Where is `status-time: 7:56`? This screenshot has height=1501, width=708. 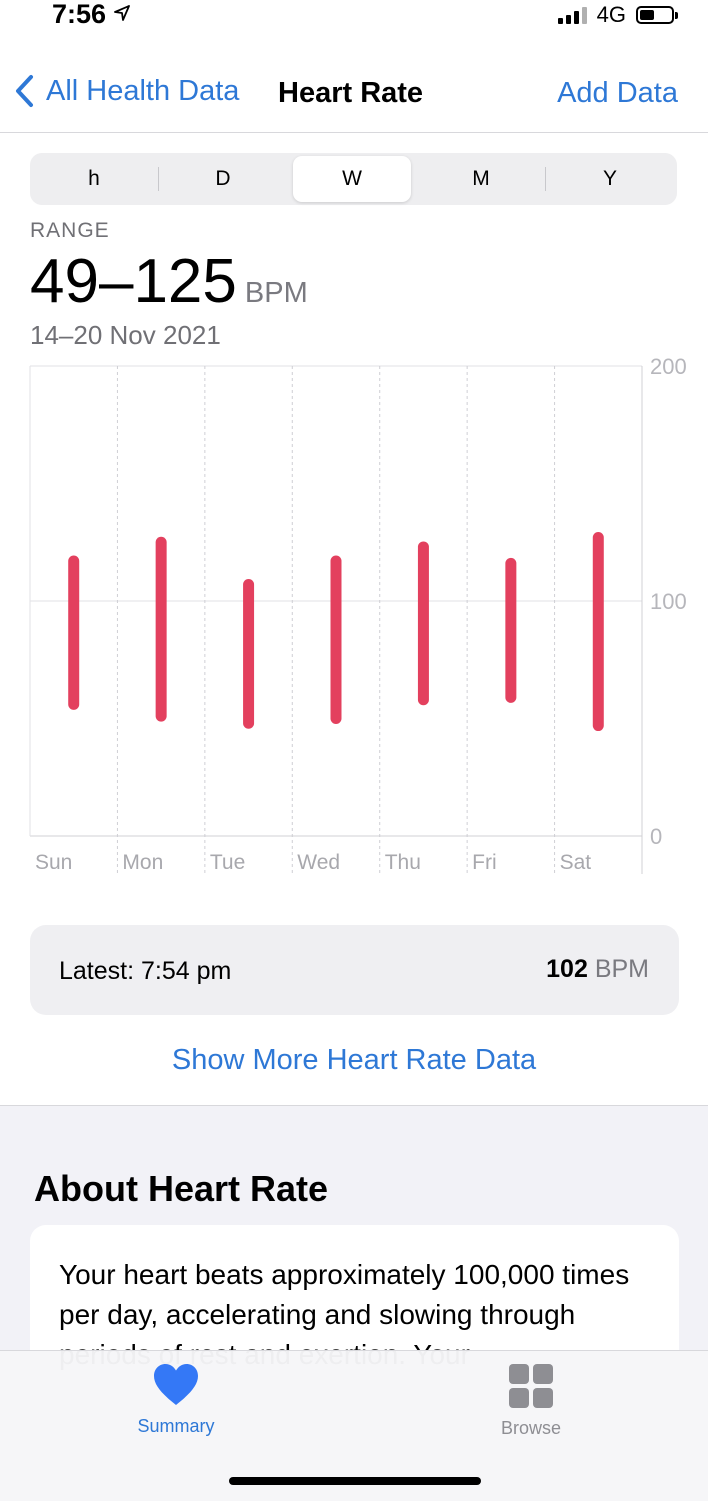 status-time: 7:56 is located at coordinates (91, 14).